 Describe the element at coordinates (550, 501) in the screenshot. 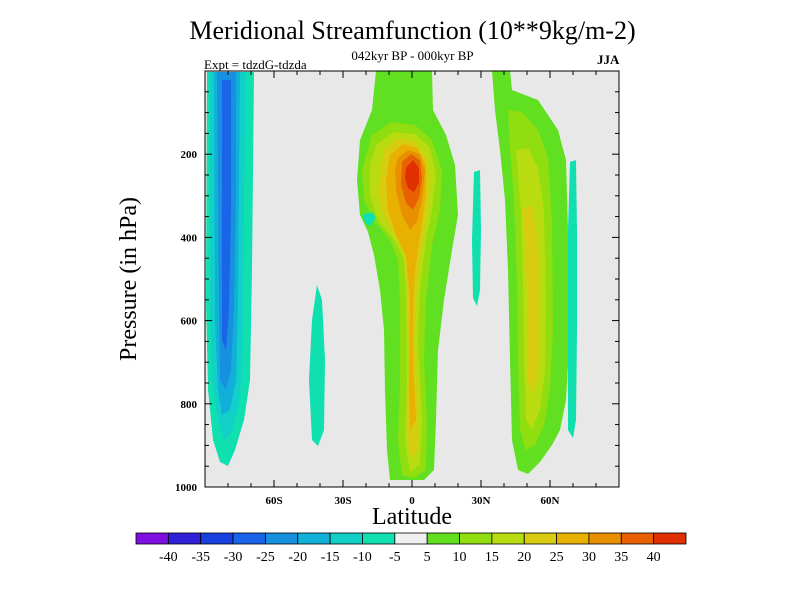

I see `x-tick-label: 60N` at that location.